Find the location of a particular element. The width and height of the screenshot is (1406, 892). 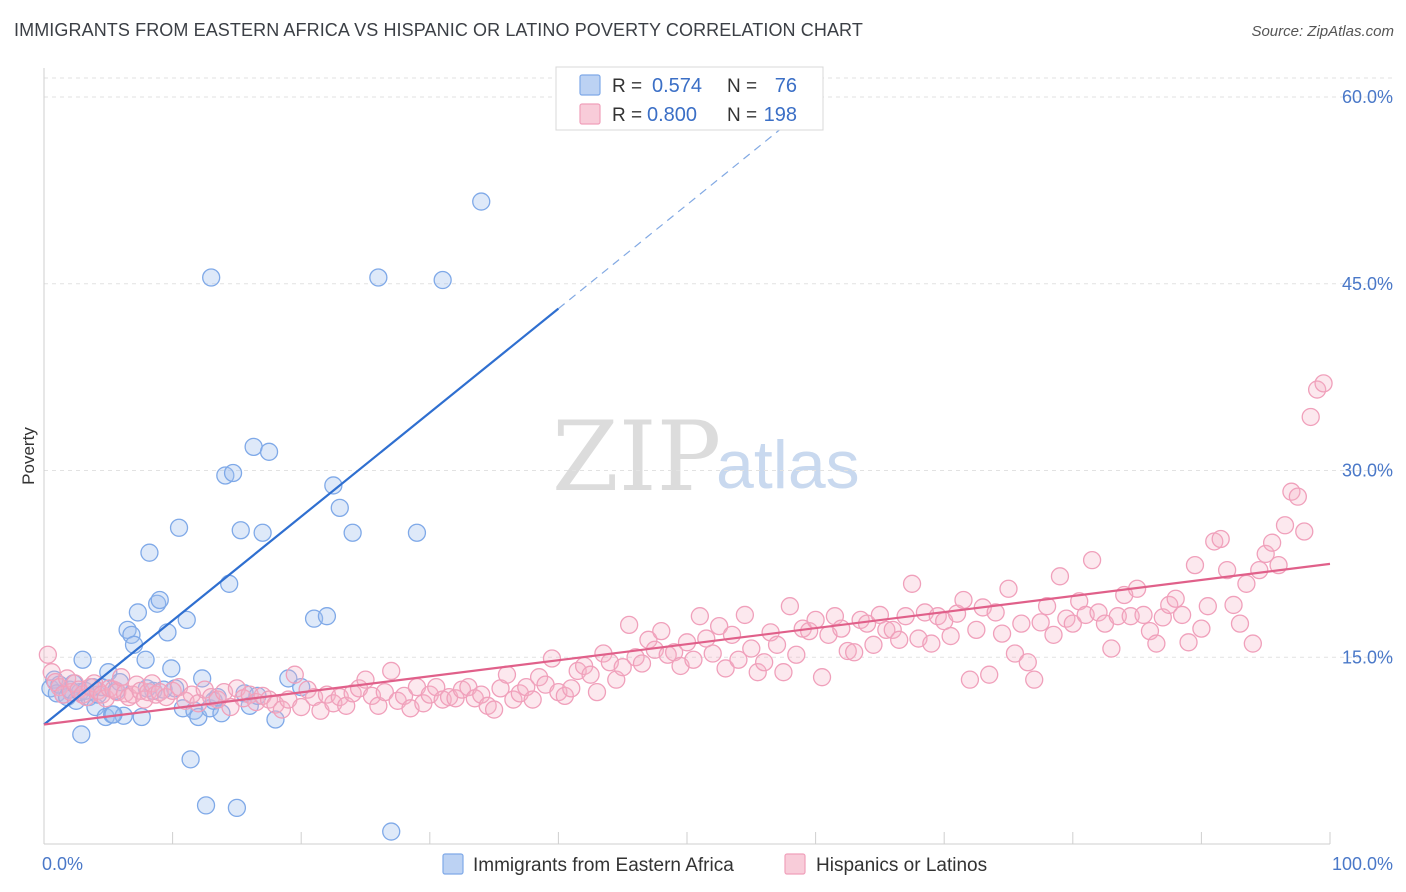

legend-n-value-blue: 76 is located at coordinates (786, 86).